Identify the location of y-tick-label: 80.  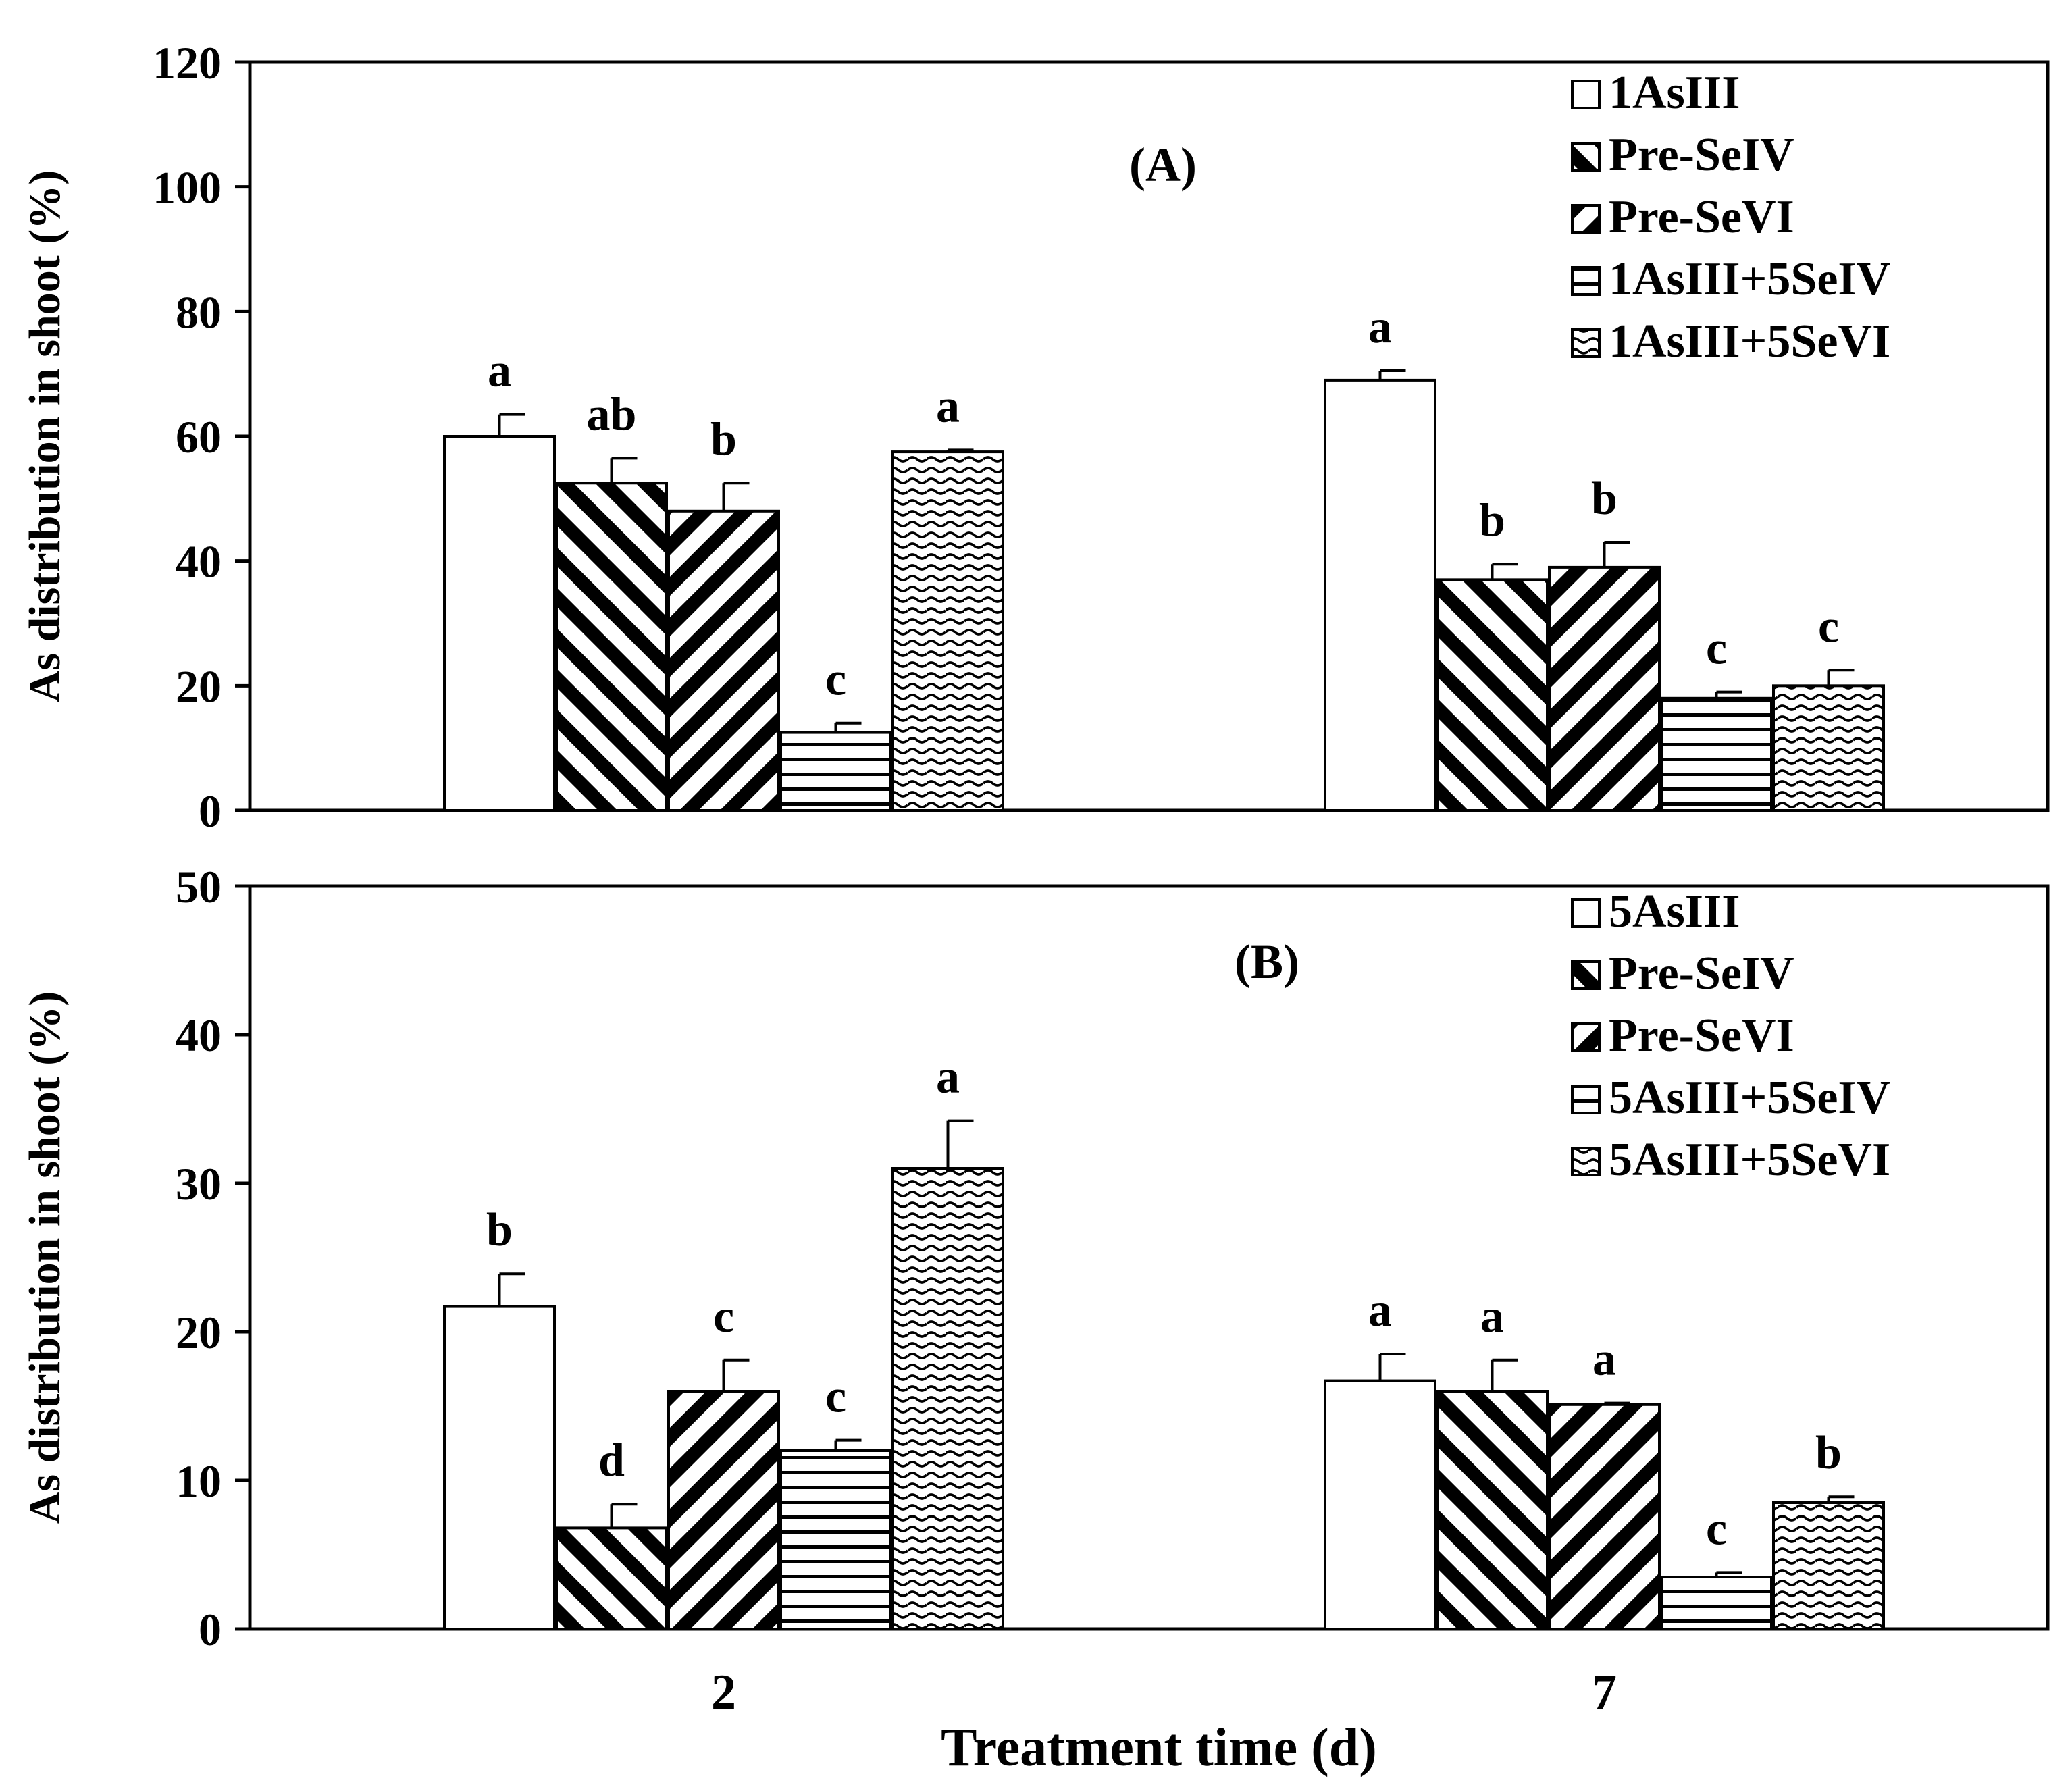
(199, 312).